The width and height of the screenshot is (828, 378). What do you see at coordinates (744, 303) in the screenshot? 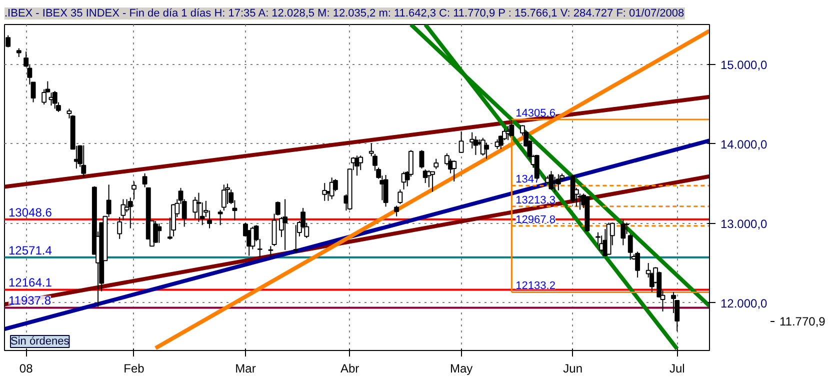
I see `y-tick-label: 12.000,0` at bounding box center [744, 303].